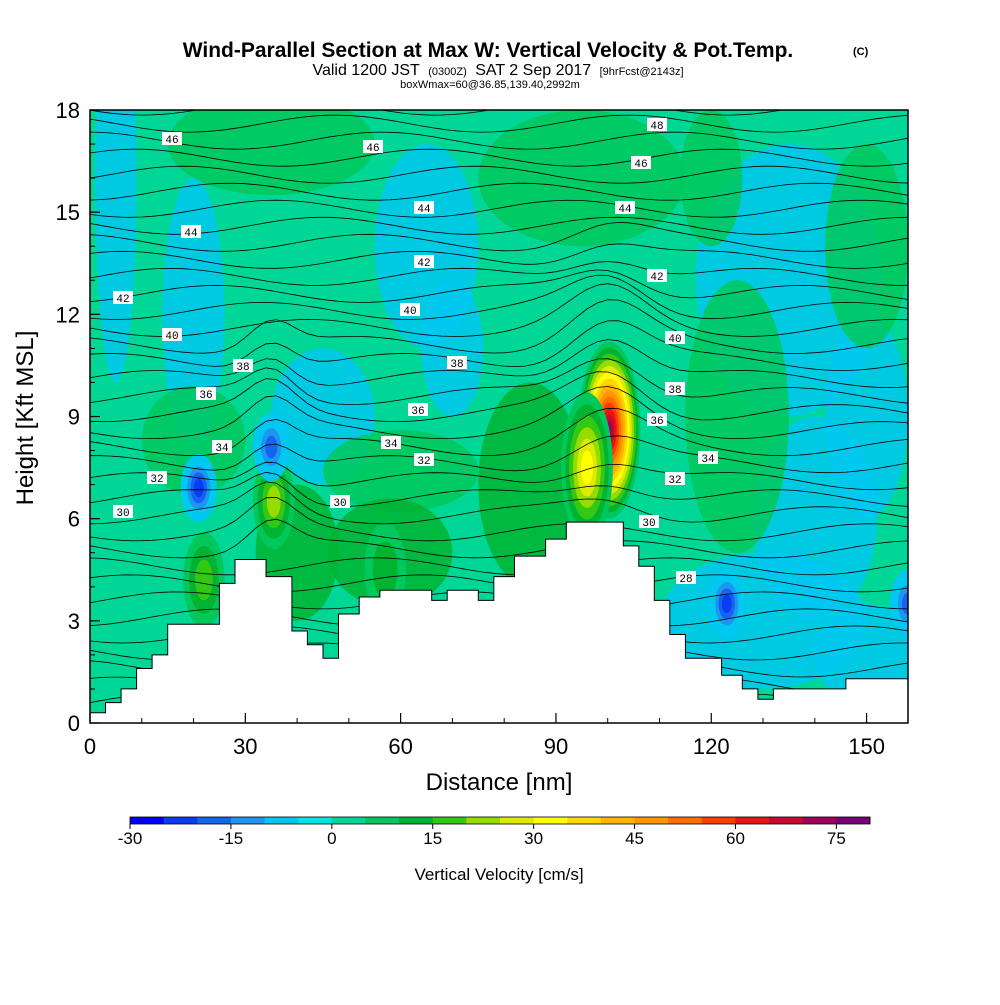 The height and width of the screenshot is (1005, 1000). What do you see at coordinates (74, 723) in the screenshot?
I see `y-tick-label: 0` at bounding box center [74, 723].